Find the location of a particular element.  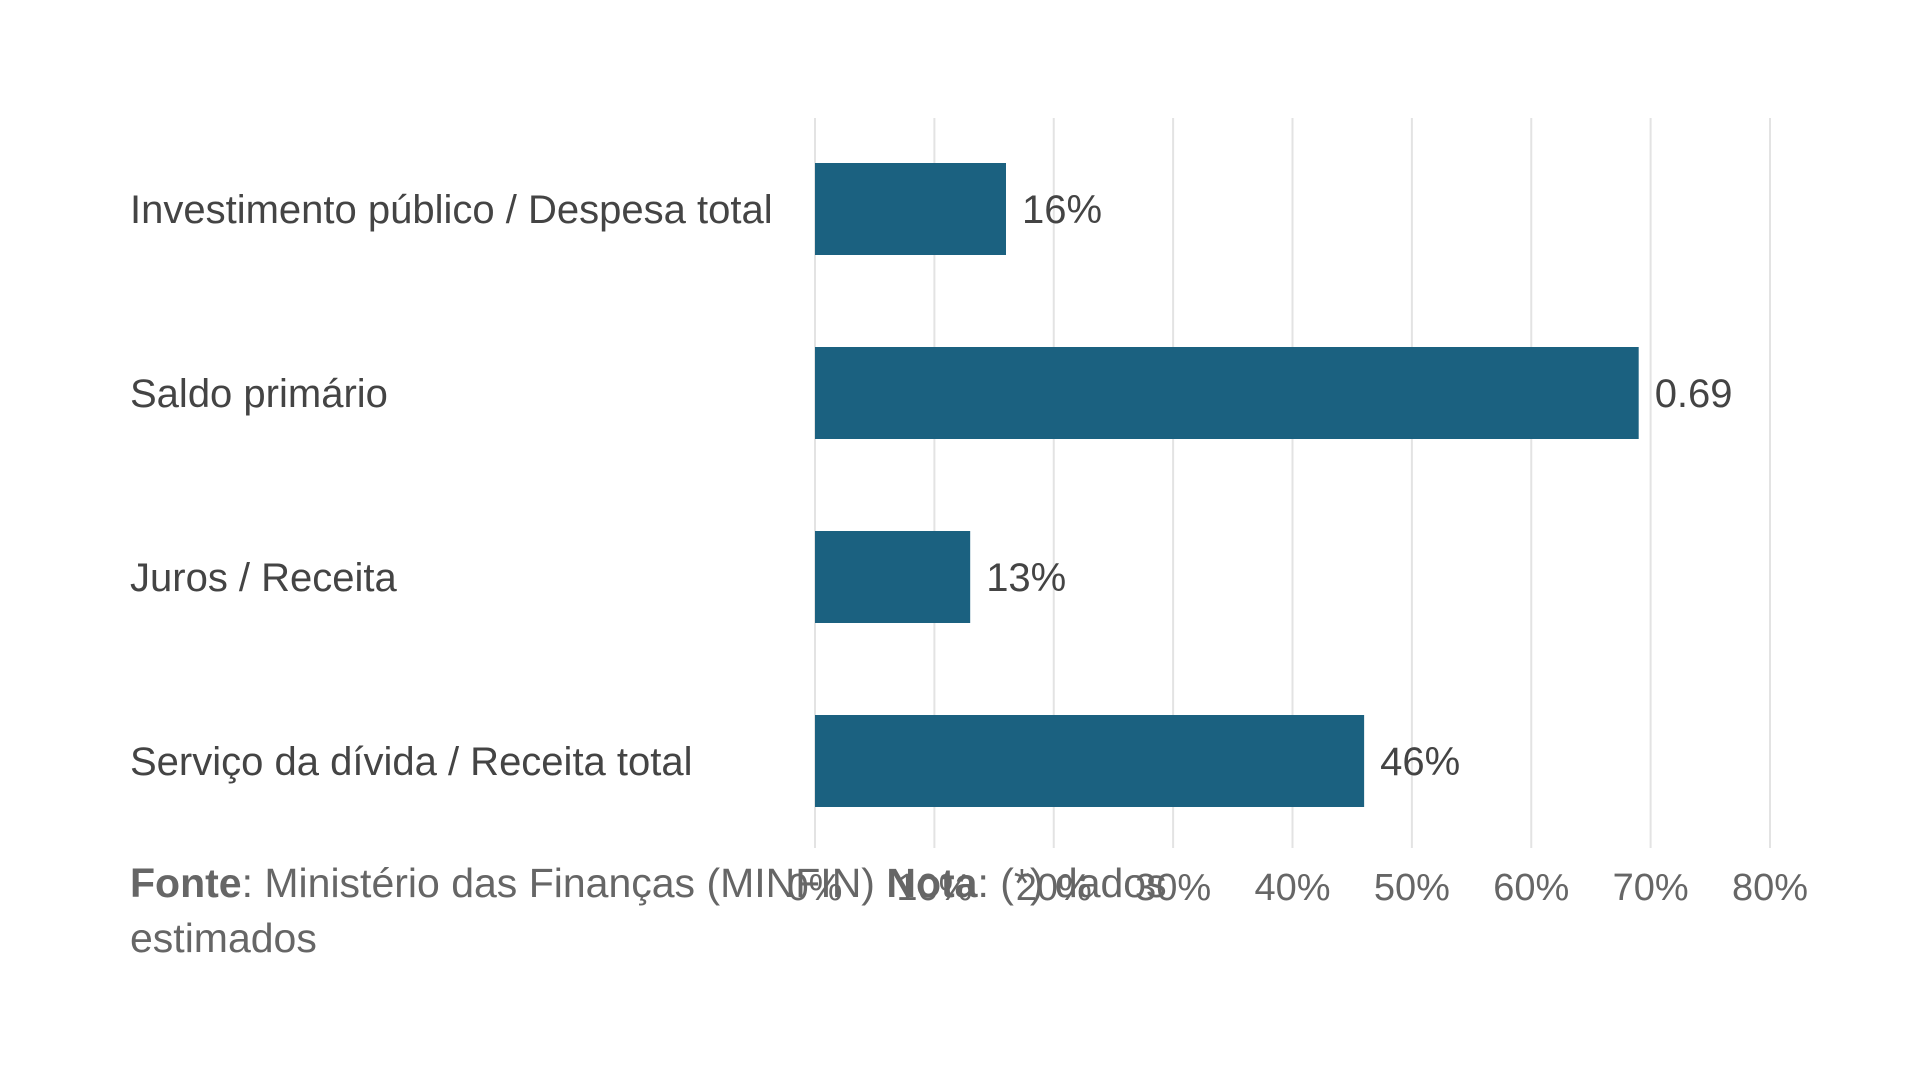

data-label: 16% is located at coordinates (1062, 210).